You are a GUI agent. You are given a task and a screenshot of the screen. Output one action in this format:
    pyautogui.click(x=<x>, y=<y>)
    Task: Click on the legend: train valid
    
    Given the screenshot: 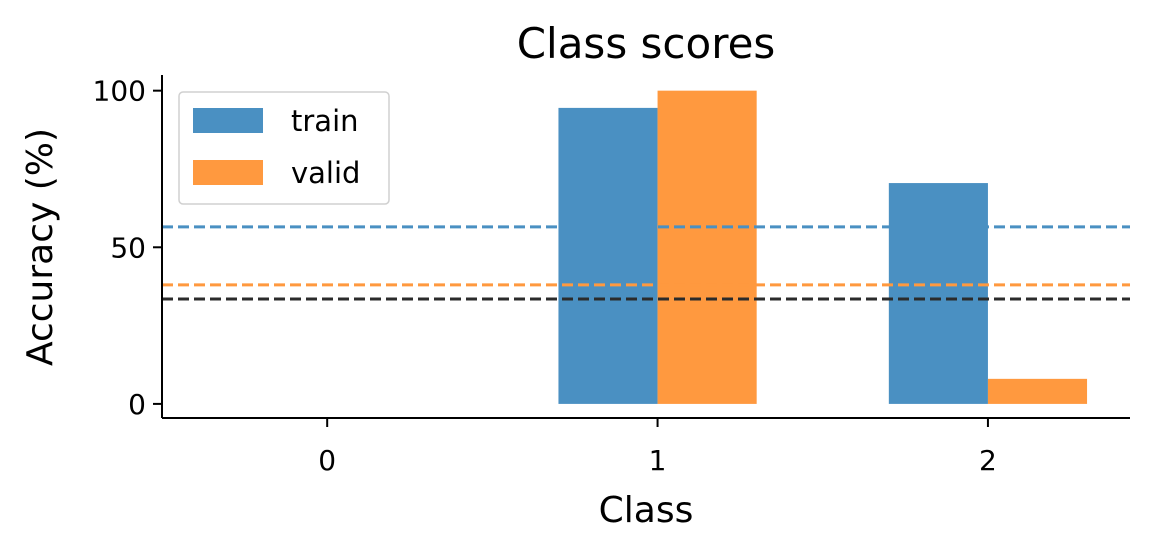 What is the action you would take?
    pyautogui.click(x=284, y=148)
    